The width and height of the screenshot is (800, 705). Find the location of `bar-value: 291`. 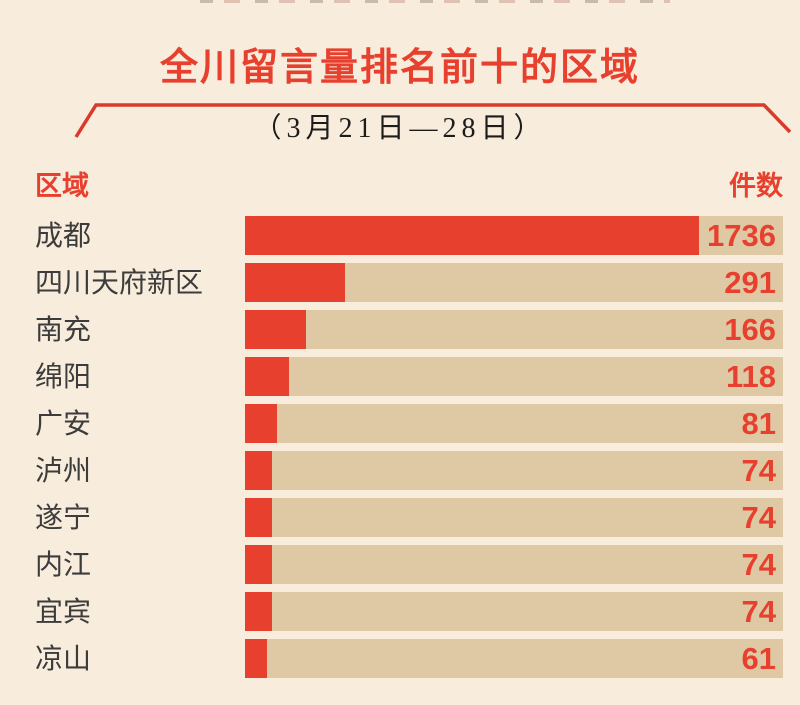

bar-value: 291 is located at coordinates (750, 282).